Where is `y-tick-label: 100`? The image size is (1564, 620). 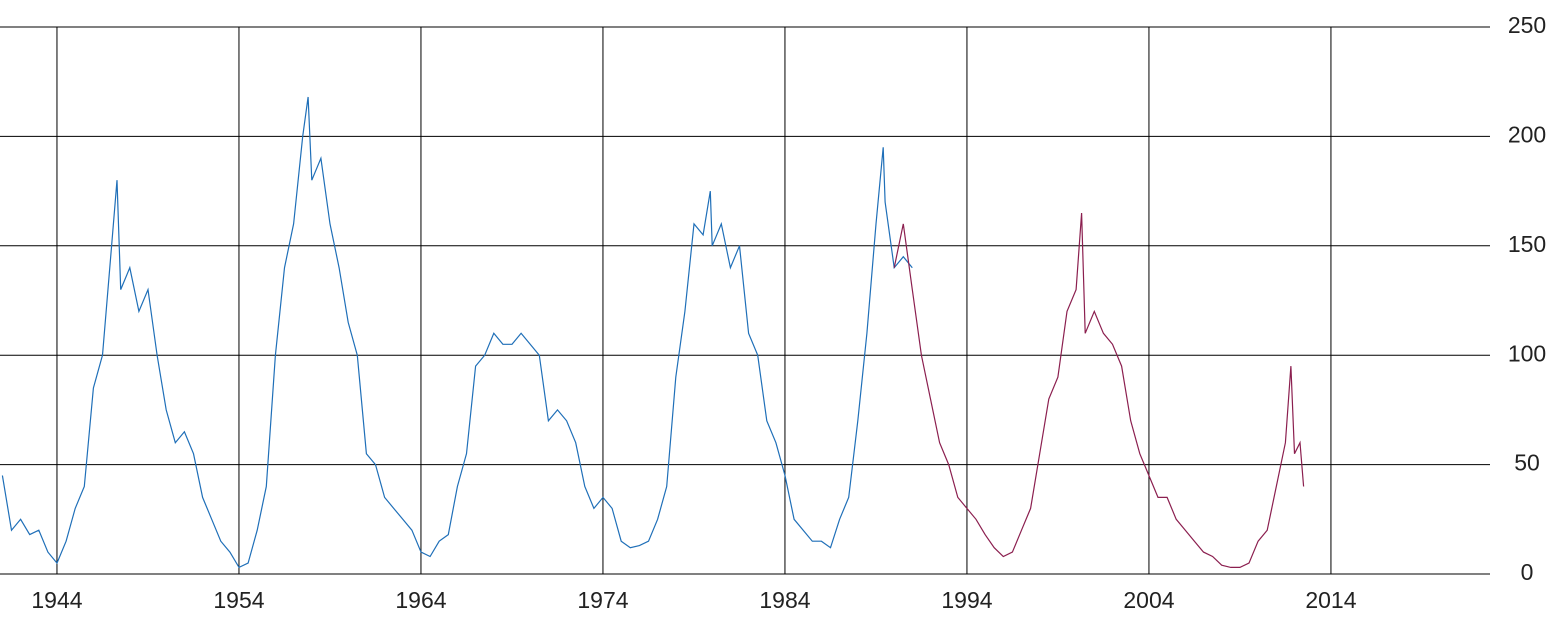
y-tick-label: 100 is located at coordinates (1527, 353).